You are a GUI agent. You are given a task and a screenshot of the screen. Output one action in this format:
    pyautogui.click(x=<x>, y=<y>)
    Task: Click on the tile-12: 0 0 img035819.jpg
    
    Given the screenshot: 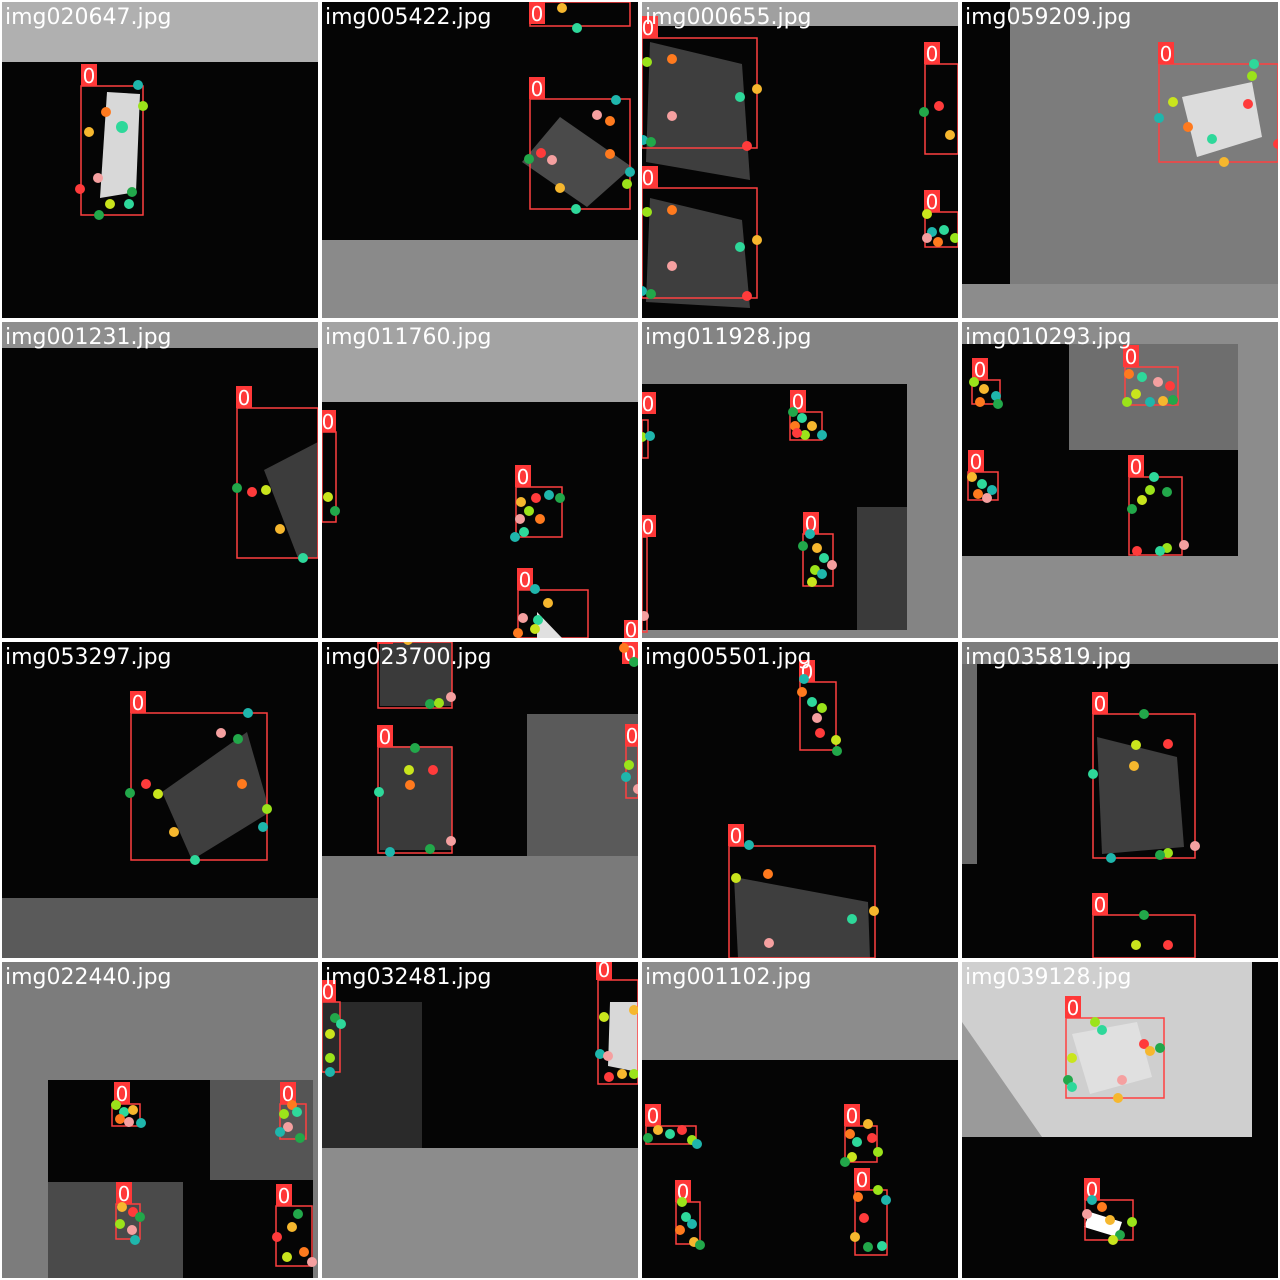 What is the action you would take?
    pyautogui.click(x=1120, y=800)
    